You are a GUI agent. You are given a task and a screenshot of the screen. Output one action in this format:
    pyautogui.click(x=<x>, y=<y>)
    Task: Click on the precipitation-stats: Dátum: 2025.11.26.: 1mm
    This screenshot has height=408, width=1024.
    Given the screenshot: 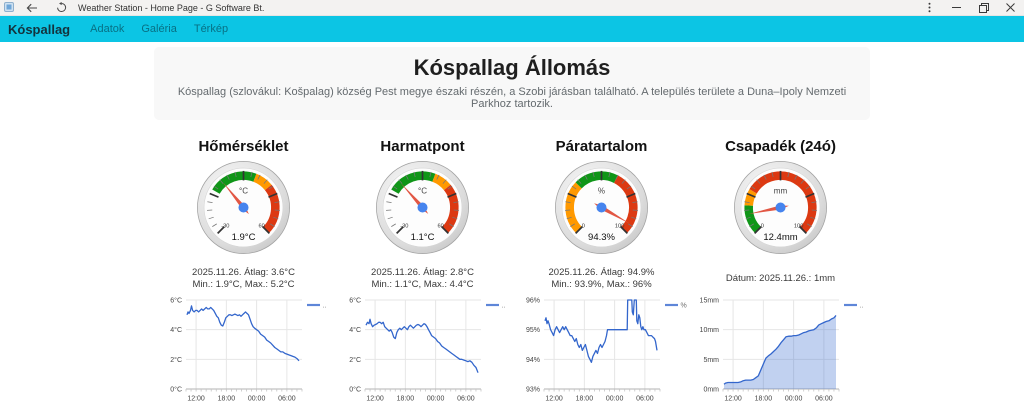 What is the action you would take?
    pyautogui.click(x=780, y=278)
    